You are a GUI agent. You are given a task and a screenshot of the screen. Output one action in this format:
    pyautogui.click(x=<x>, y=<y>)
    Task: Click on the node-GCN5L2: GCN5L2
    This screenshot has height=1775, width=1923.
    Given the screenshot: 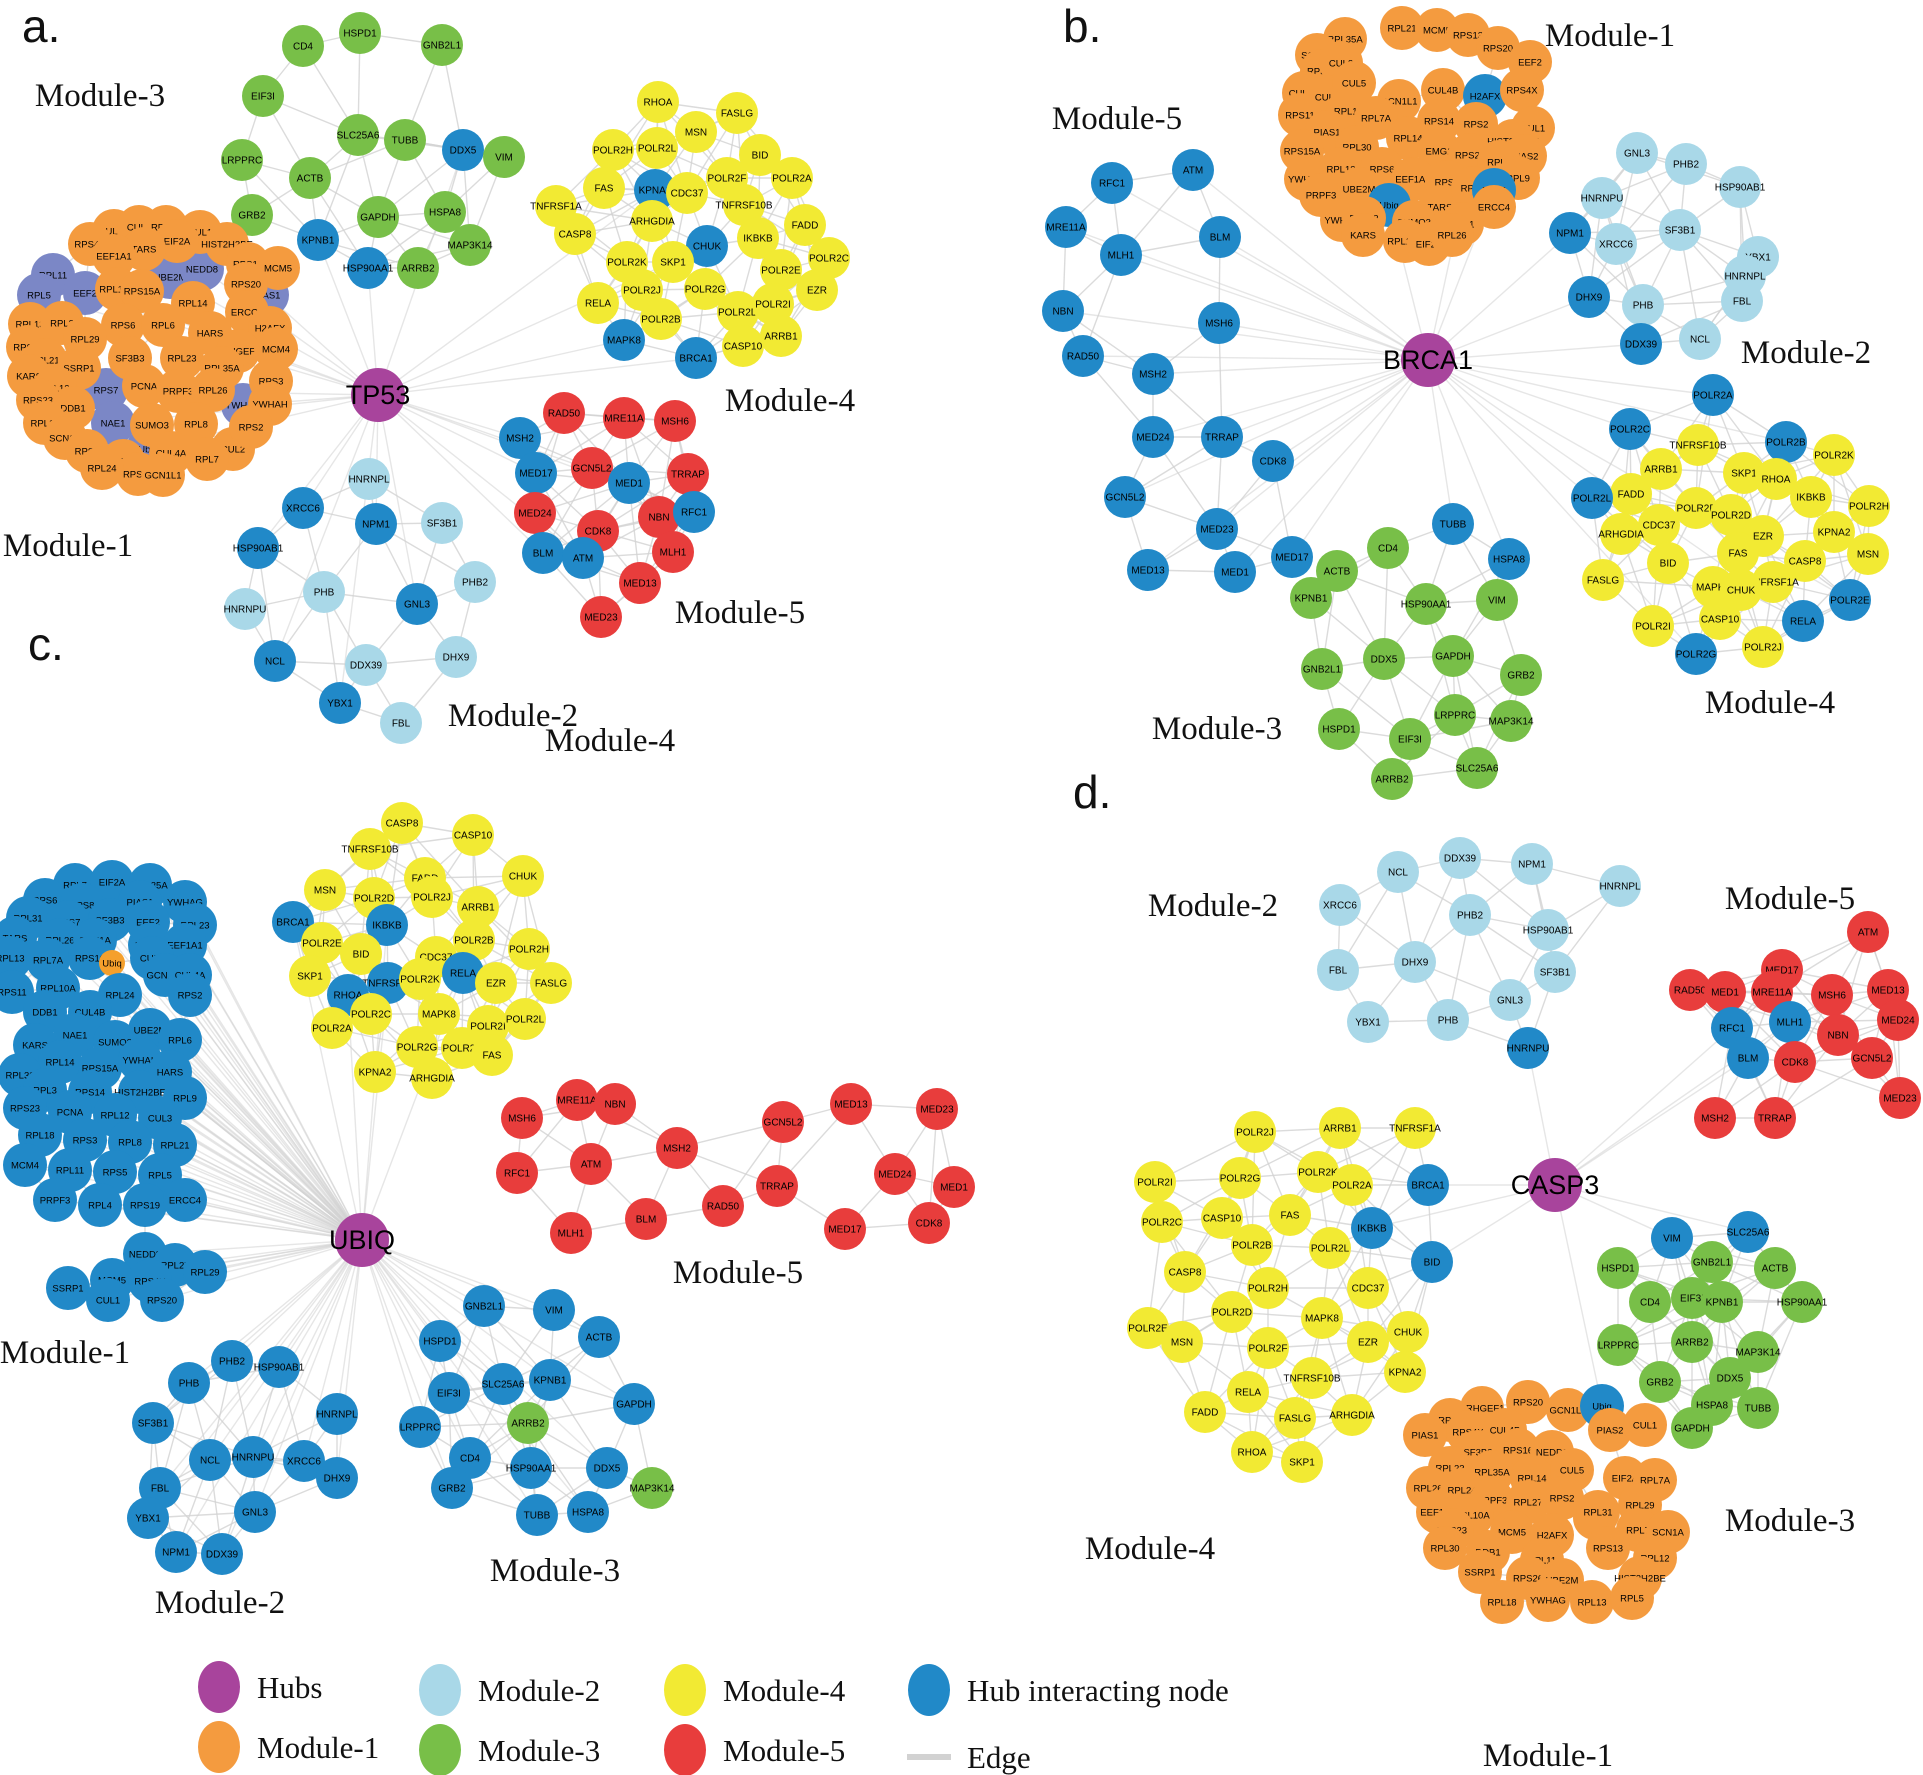 What is the action you would take?
    pyautogui.click(x=1125, y=497)
    